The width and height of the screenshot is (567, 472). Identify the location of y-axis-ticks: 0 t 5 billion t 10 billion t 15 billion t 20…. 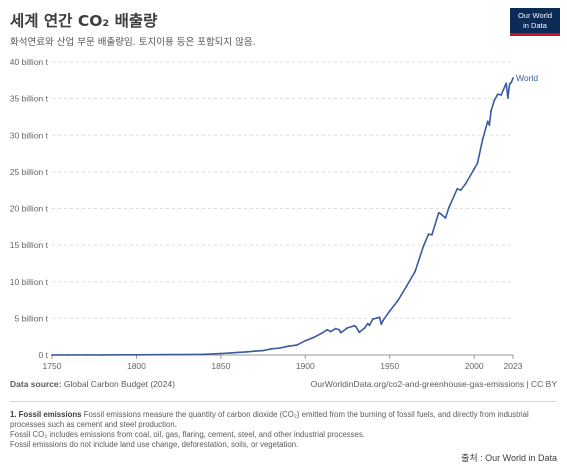
(29, 208).